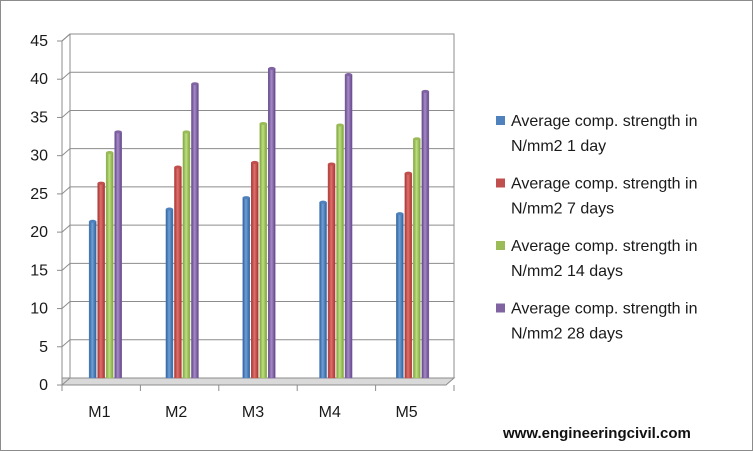 This screenshot has height=451, width=753. What do you see at coordinates (330, 412) in the screenshot?
I see `x-tick-label: M4` at bounding box center [330, 412].